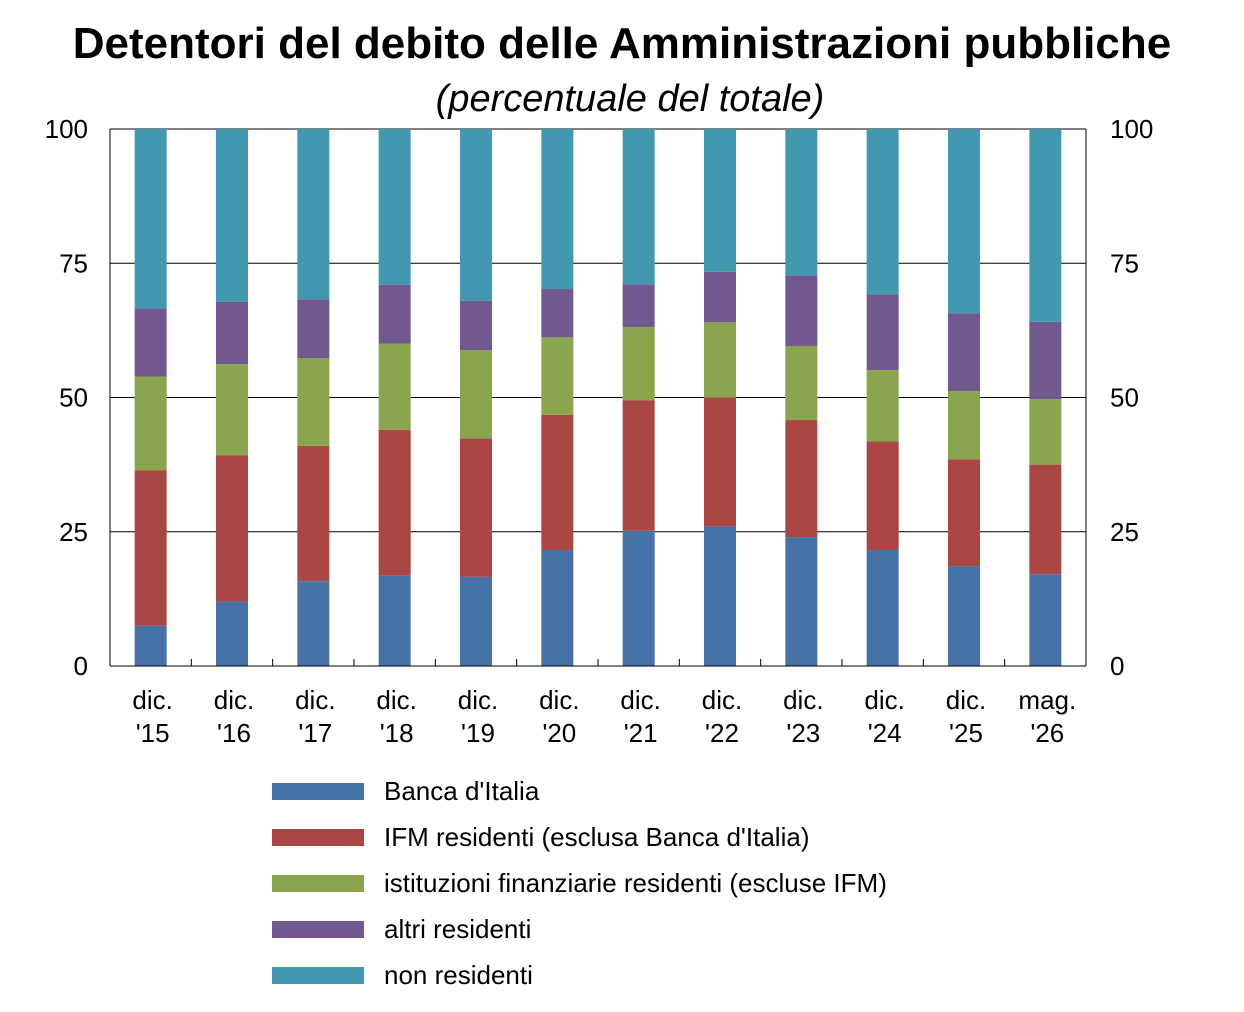  I want to click on x-tick-label: '21, so click(641, 733).